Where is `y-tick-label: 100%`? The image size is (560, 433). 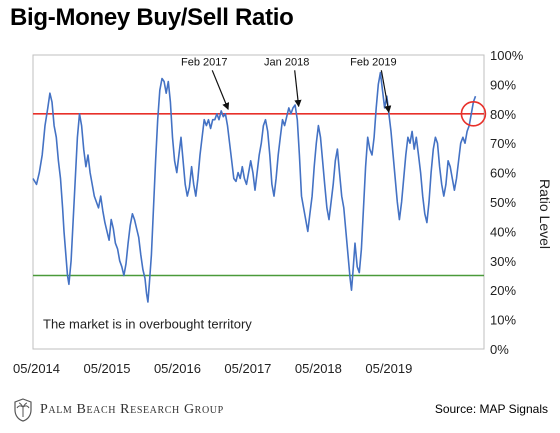 y-tick-label: 100% is located at coordinates (507, 55).